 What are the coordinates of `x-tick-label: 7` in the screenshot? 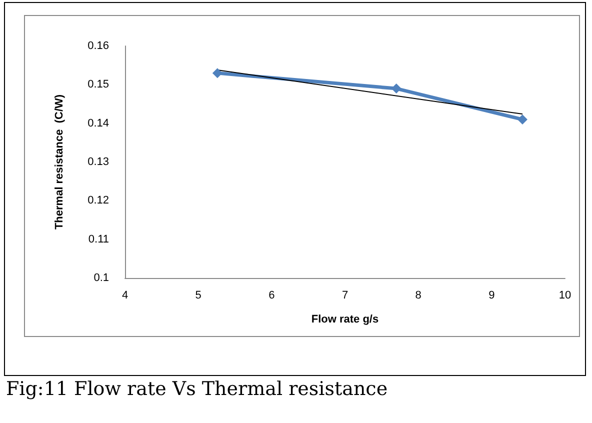 It's located at (345, 296).